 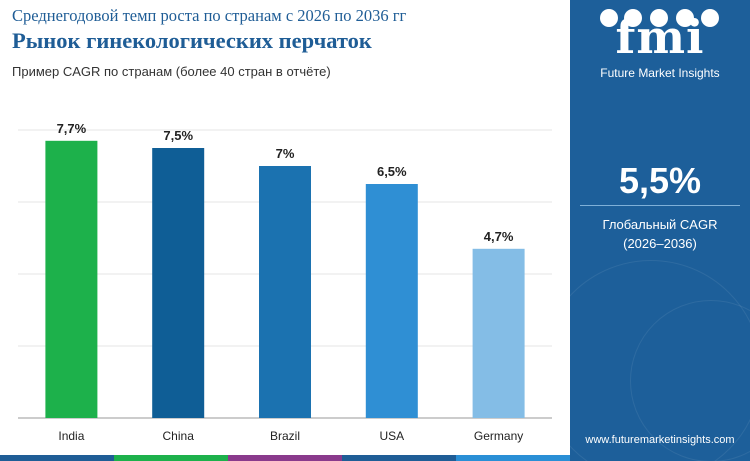 I want to click on bar-germany, so click(x=498, y=333).